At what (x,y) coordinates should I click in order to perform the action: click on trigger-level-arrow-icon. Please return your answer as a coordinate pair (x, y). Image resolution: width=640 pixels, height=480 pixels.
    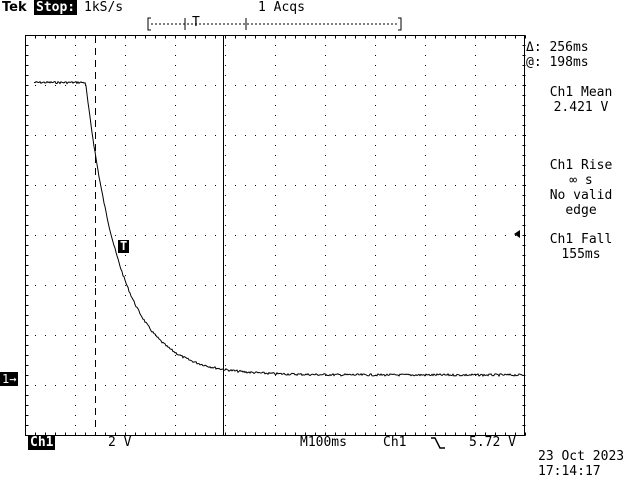
    Looking at the image, I should click on (517, 234).